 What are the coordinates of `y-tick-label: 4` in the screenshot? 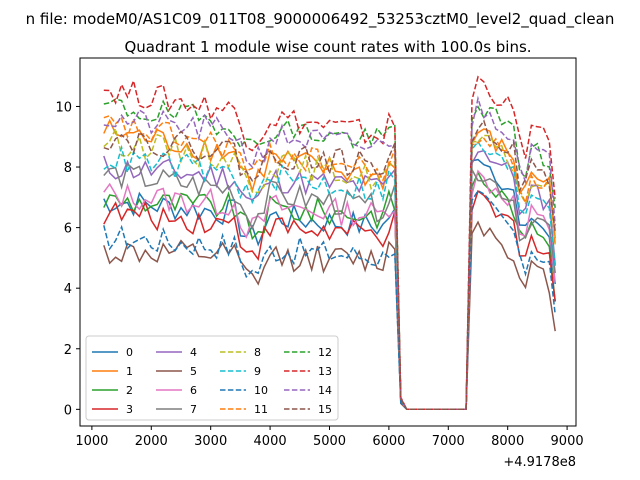 It's located at (68, 289).